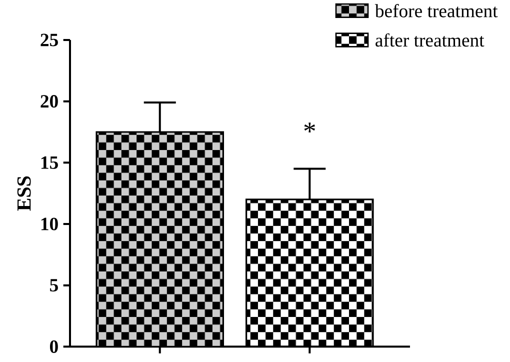 This screenshot has height=362, width=510. I want to click on y-tick-label: 20, so click(49, 101).